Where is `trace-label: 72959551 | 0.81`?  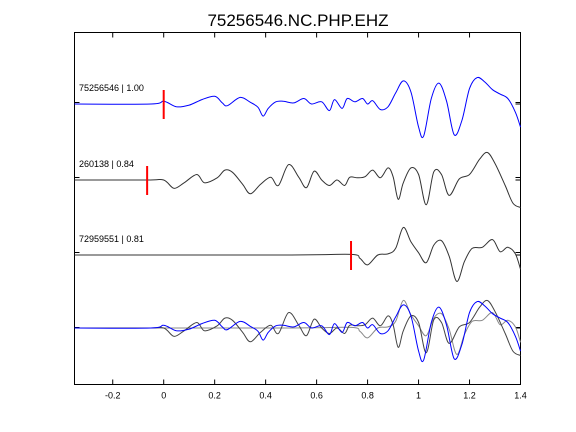 trace-label: 72959551 | 0.81 is located at coordinates (111, 239).